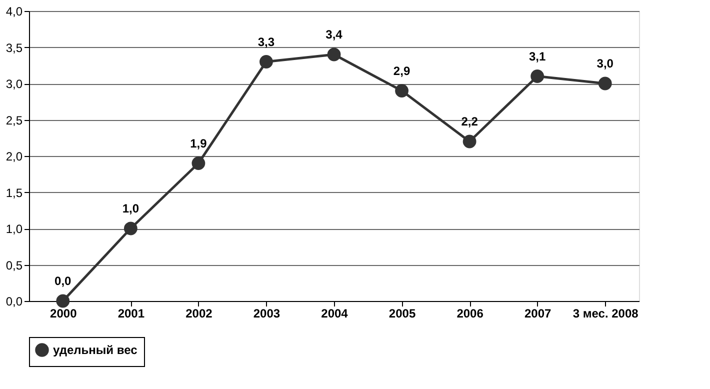  What do you see at coordinates (131, 209) in the screenshot?
I see `data-label: 1,0` at bounding box center [131, 209].